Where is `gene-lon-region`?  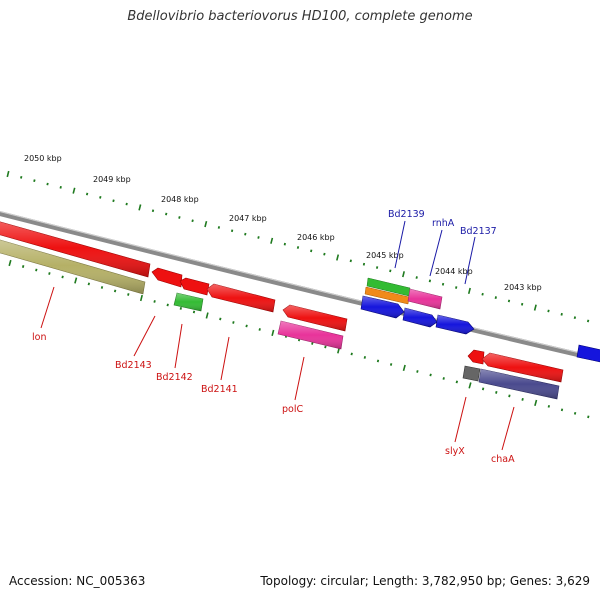
gene-lon-region is located at coordinates (75, 258).